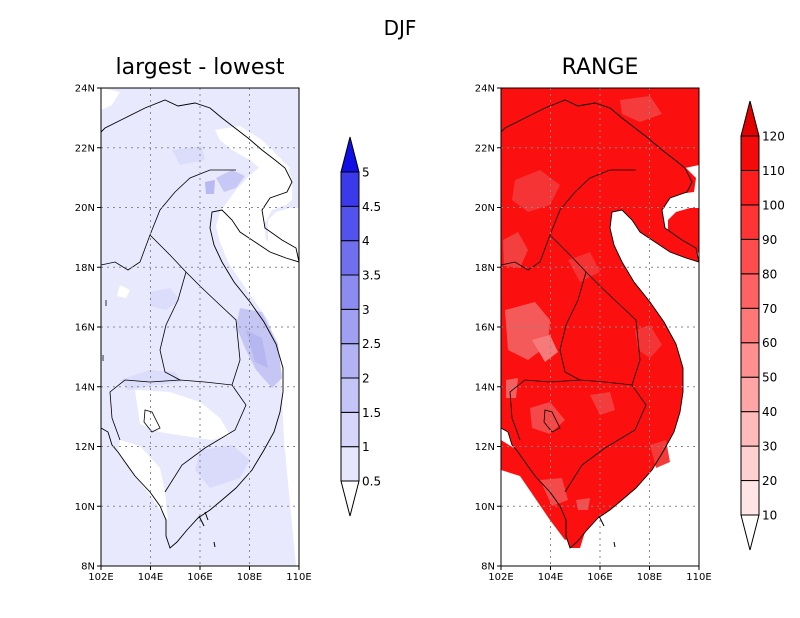  I want to click on left-colorbar: 0.5 1 1.5 2 2.5 3 3.5 4 4.5 5, so click(360, 326).